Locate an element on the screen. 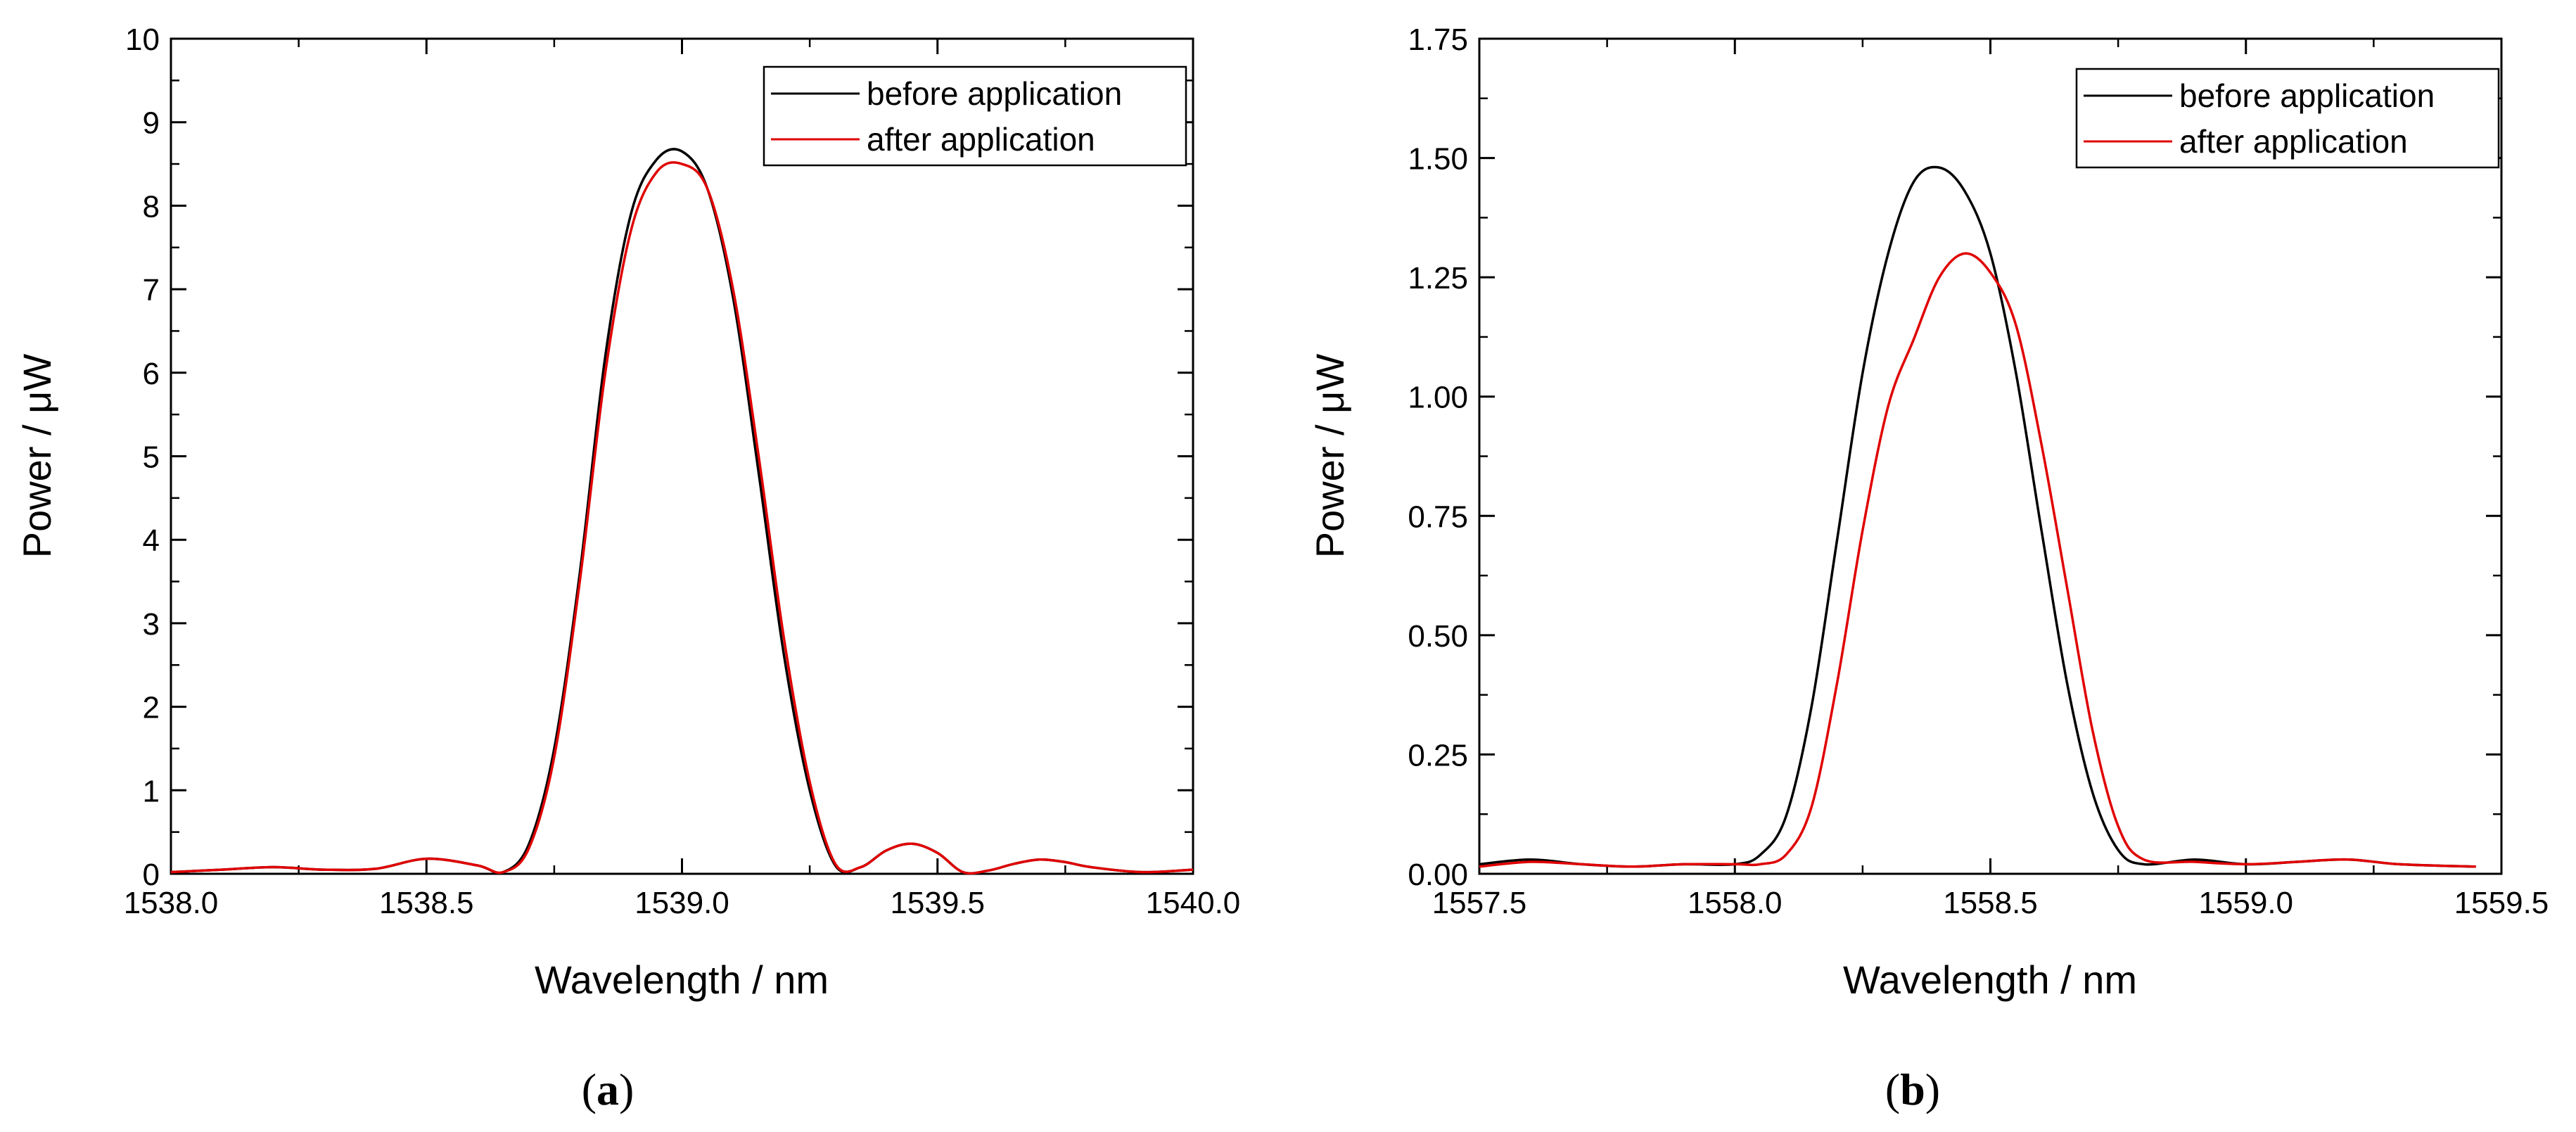  panel-b-y-tick-label: 0.50 is located at coordinates (1438, 636).